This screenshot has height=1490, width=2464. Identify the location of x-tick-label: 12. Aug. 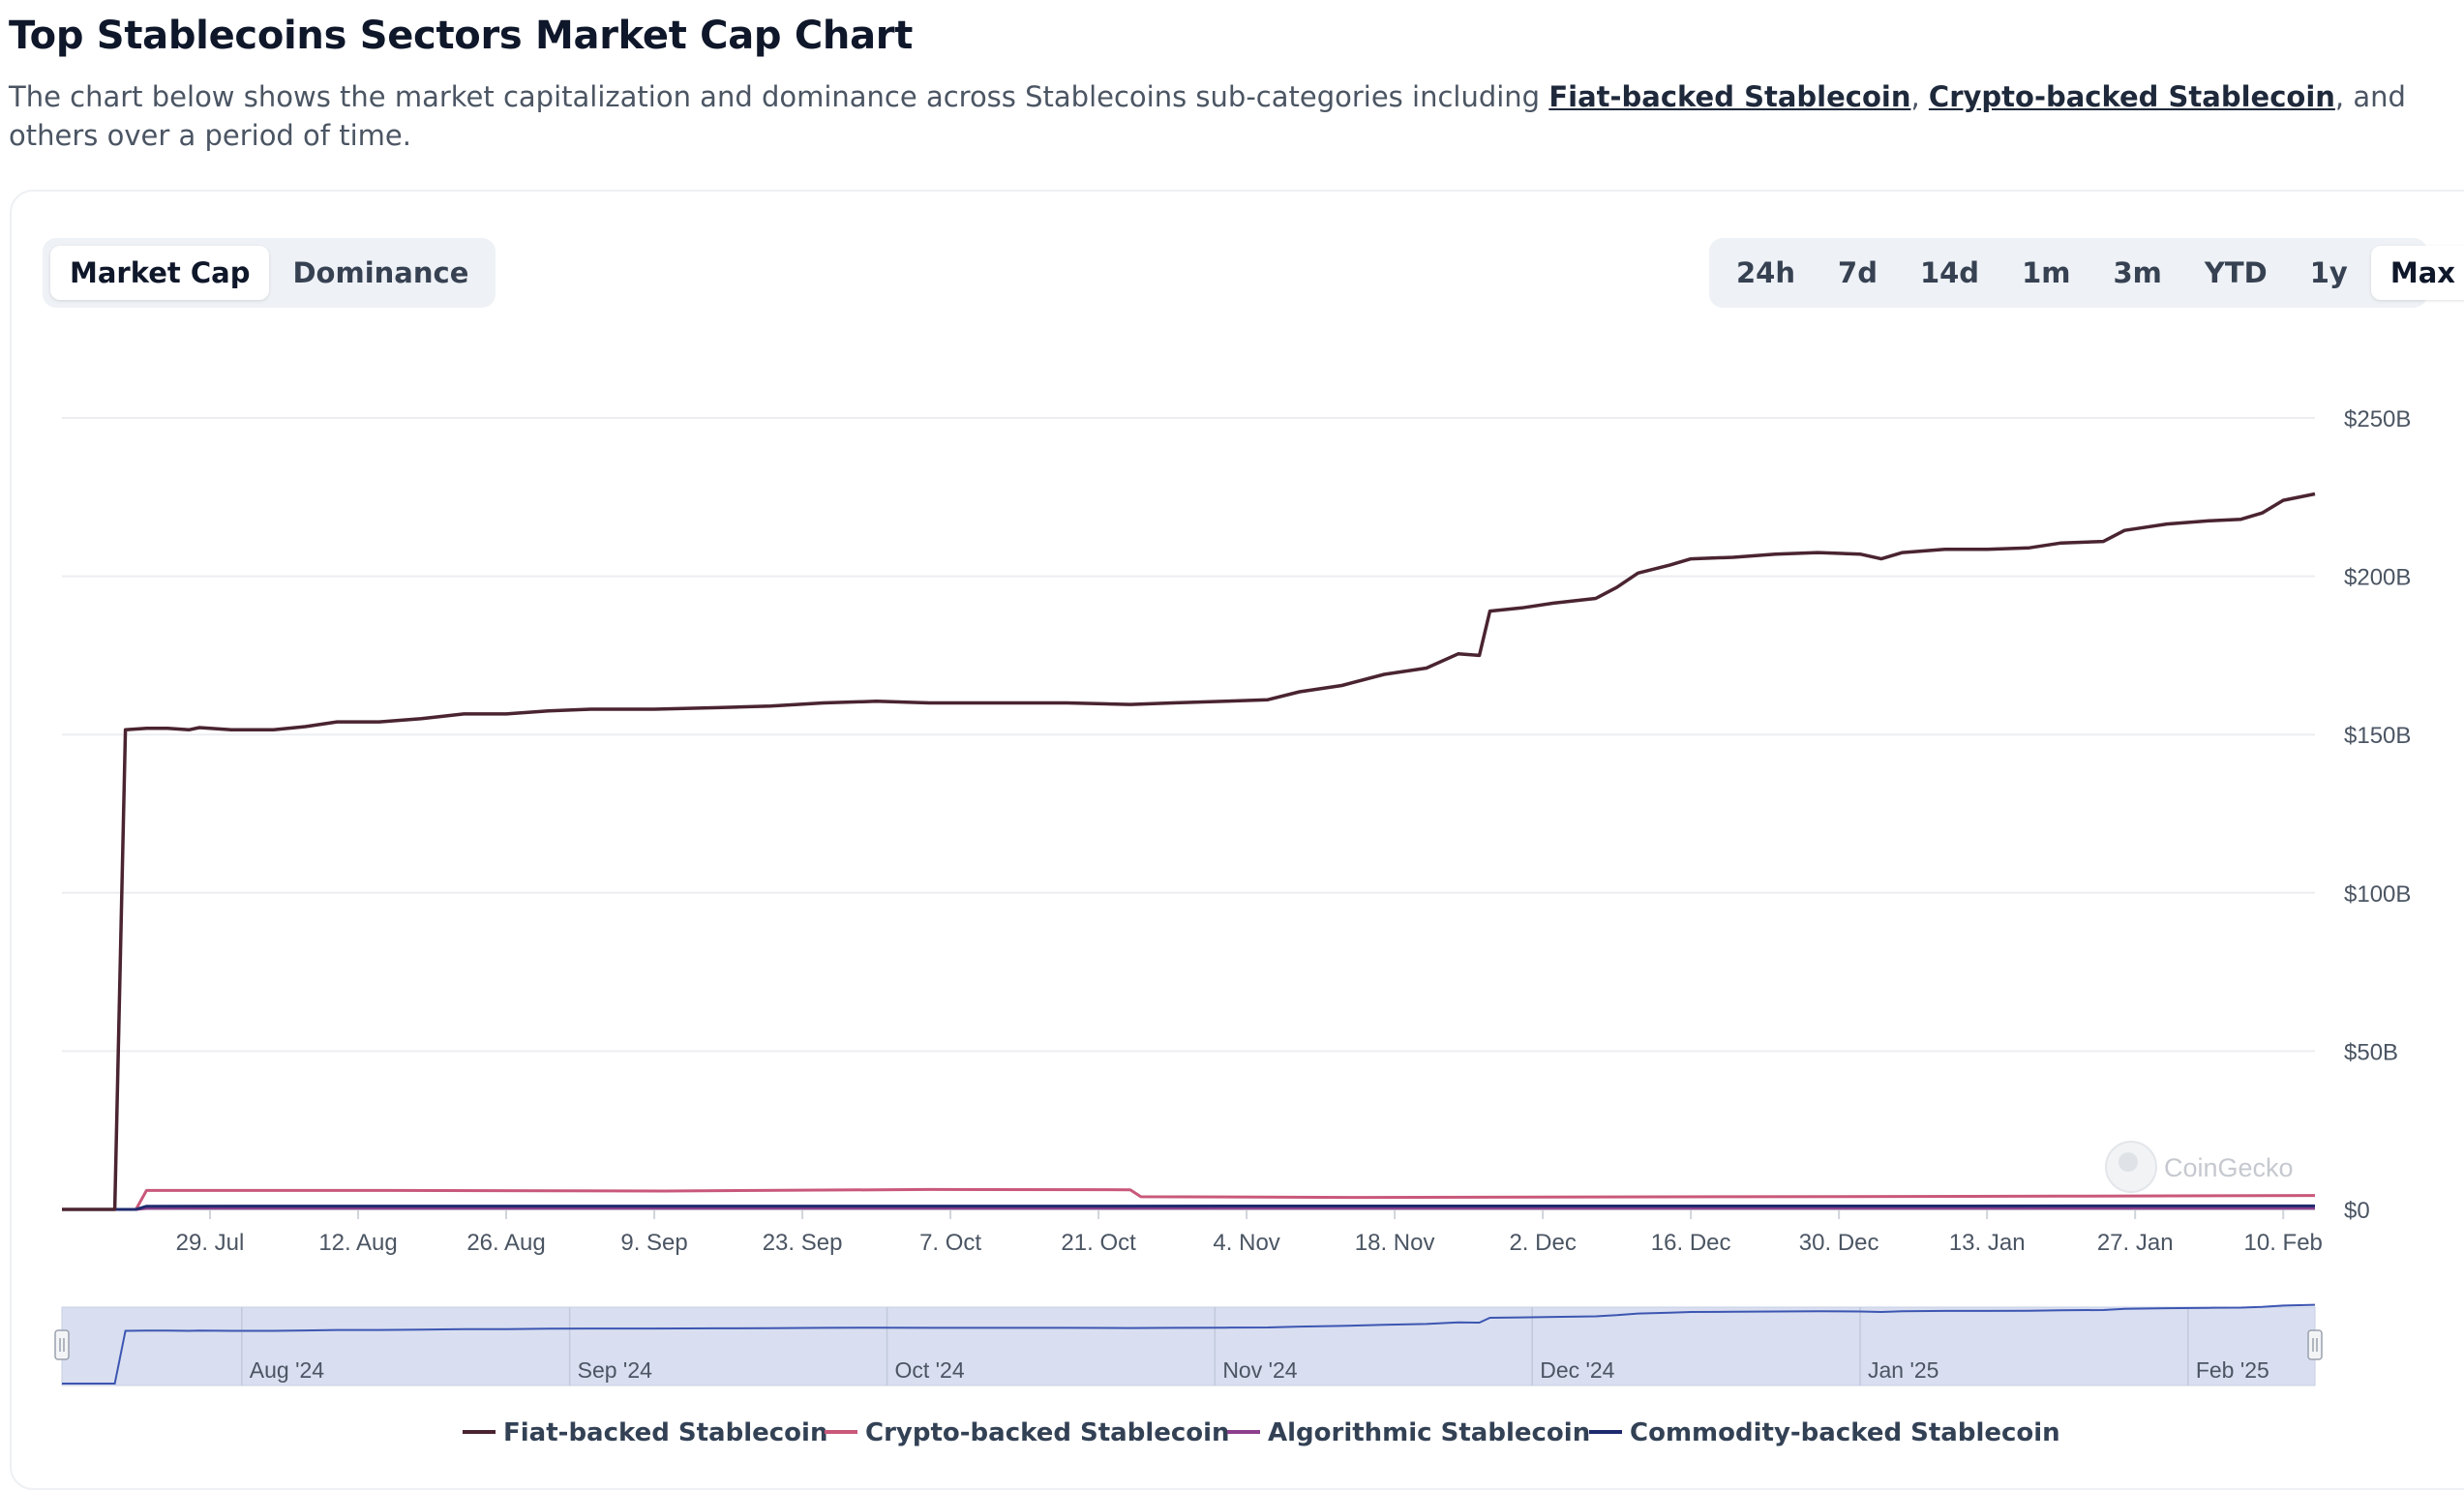
(357, 1243).